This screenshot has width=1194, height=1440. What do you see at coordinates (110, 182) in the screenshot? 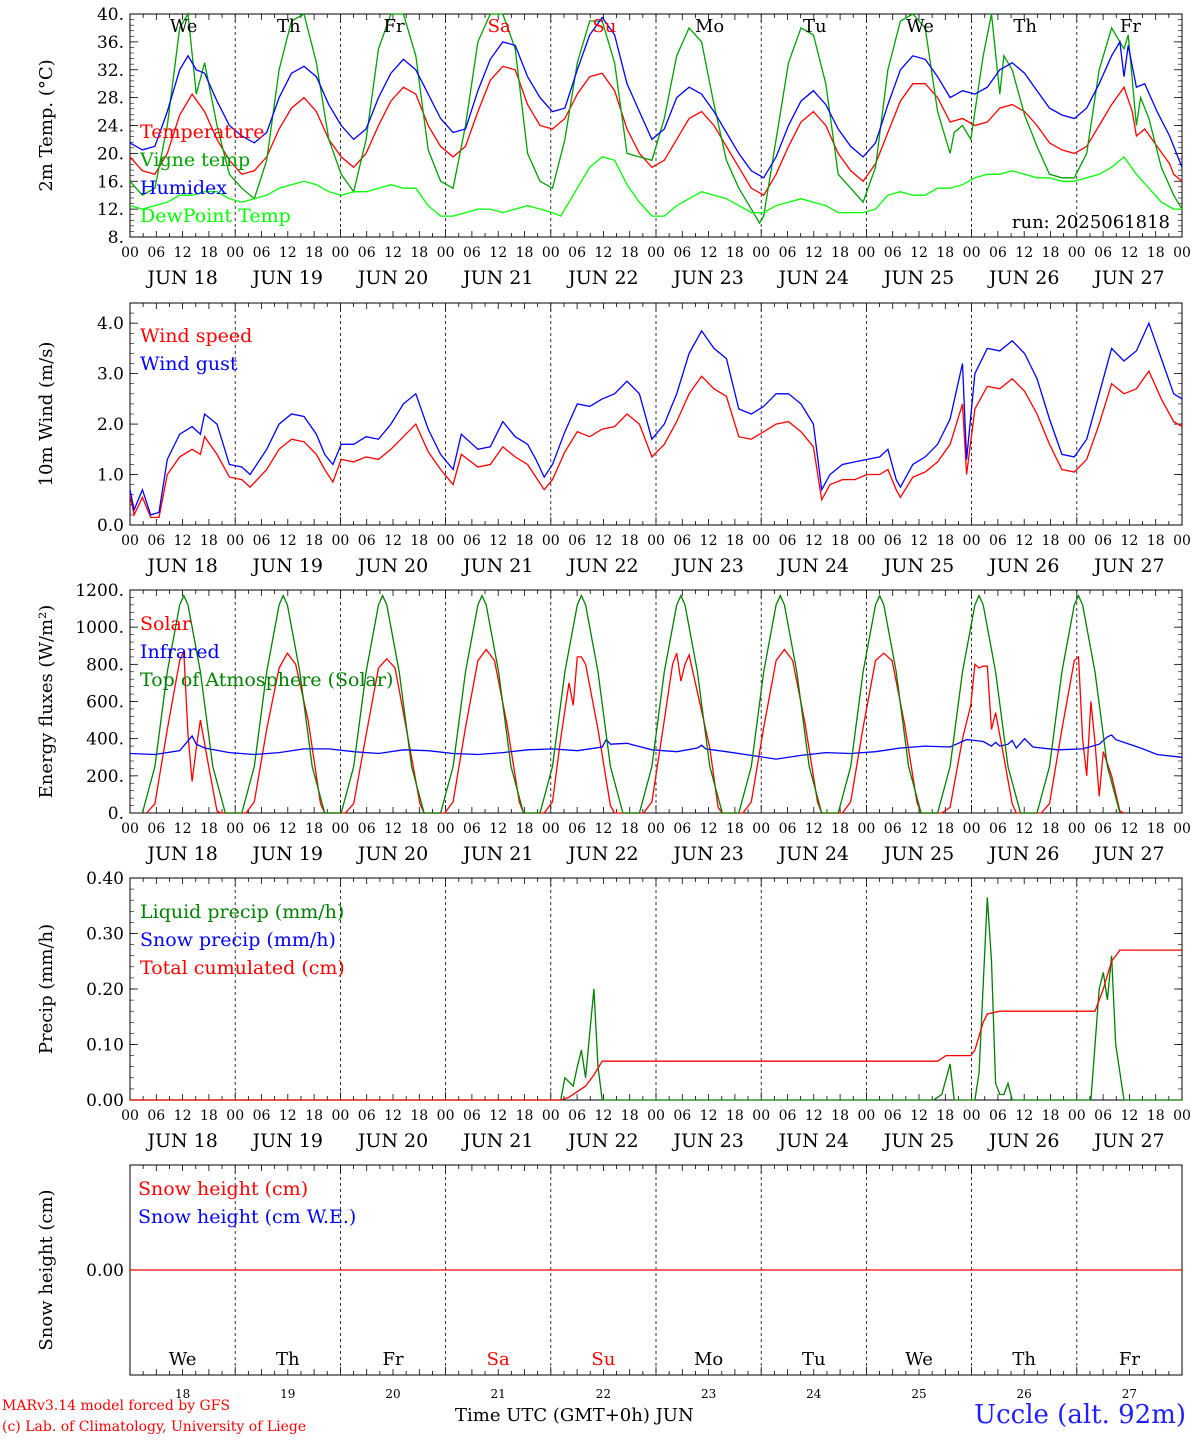
I see `y-tick-label: 16.` at bounding box center [110, 182].